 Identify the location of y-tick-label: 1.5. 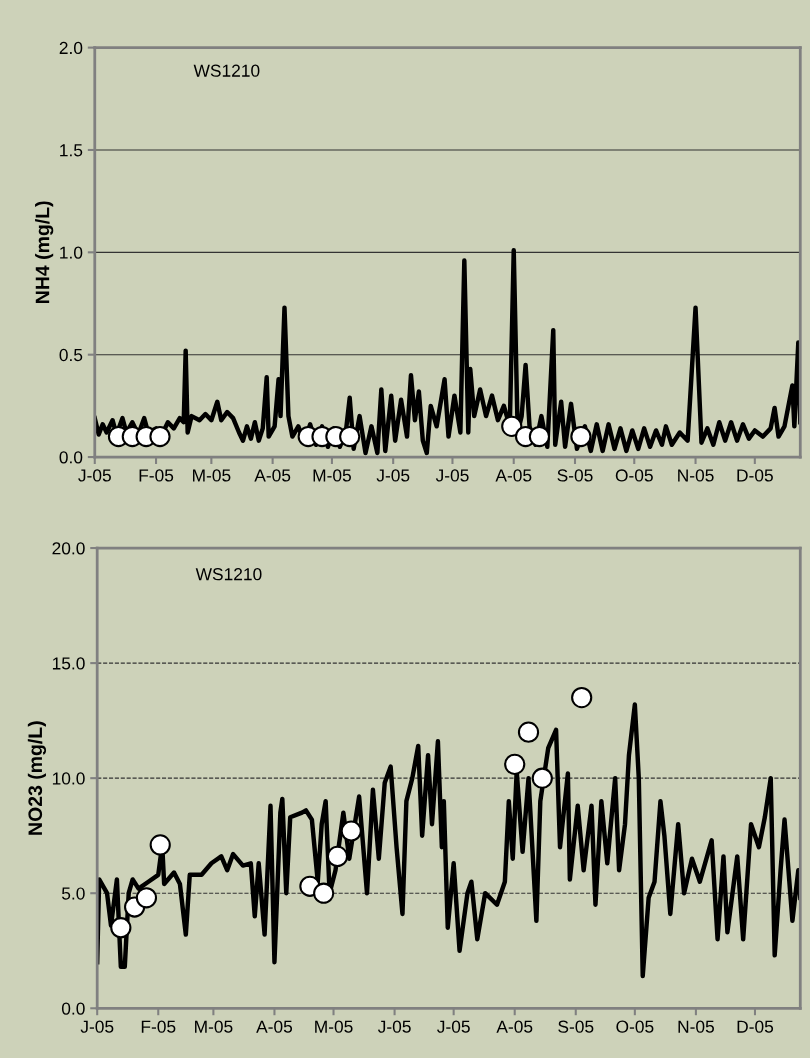
(71, 150).